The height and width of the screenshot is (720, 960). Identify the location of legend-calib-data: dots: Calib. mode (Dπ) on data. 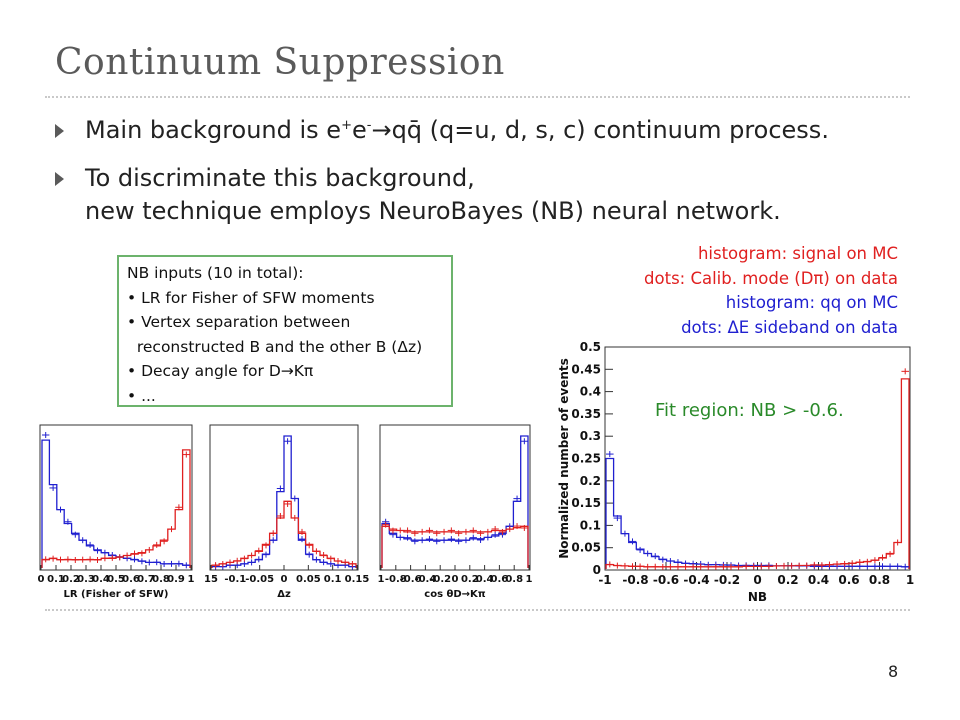
(771, 278).